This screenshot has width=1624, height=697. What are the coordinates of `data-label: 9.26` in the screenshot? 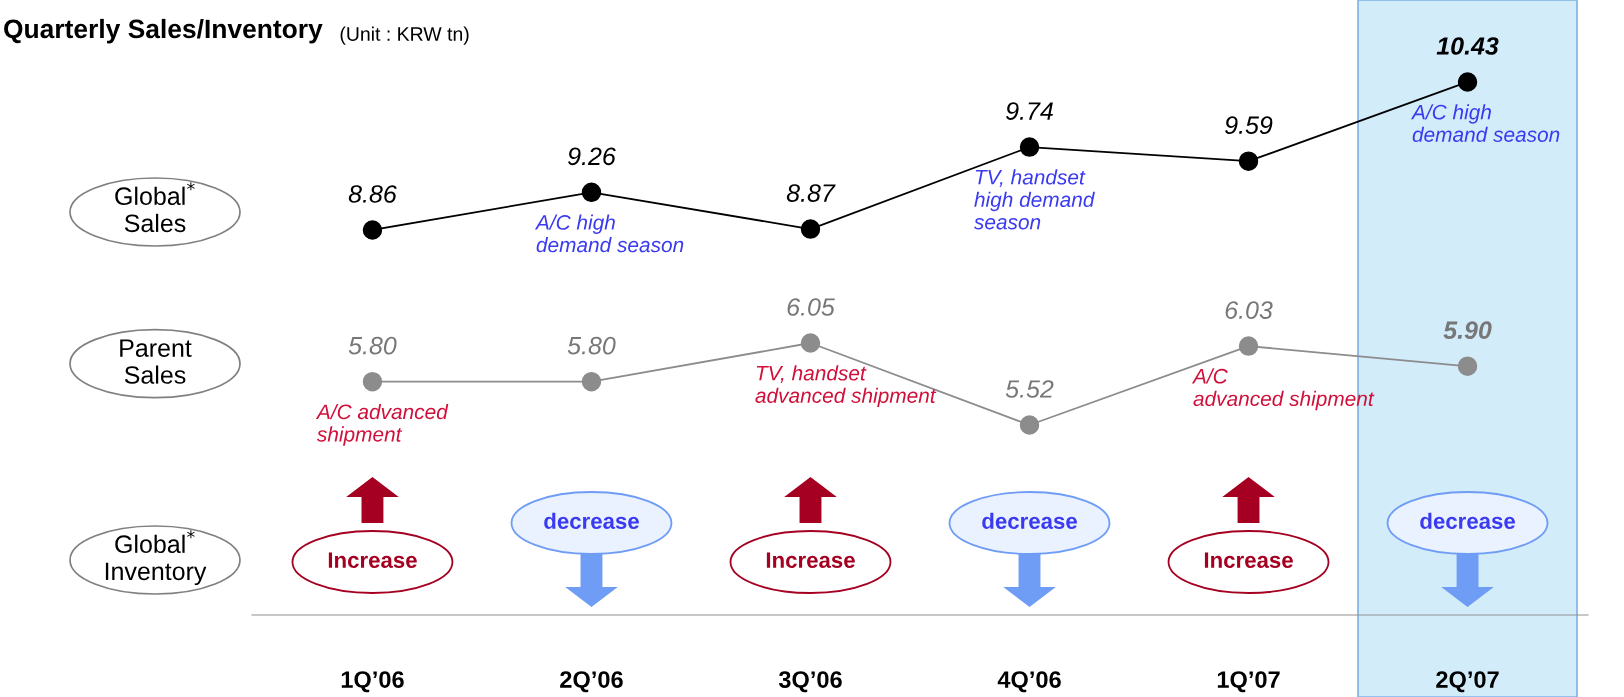 It's located at (592, 156).